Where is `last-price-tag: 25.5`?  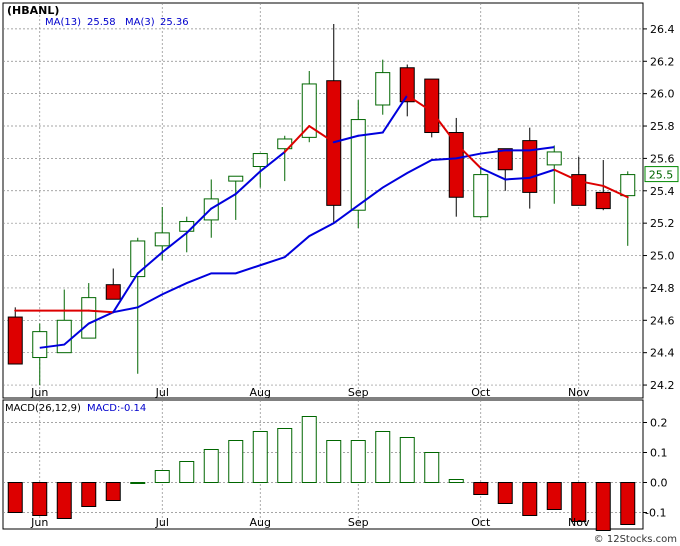
last-price-tag: 25.5 is located at coordinates (661, 174).